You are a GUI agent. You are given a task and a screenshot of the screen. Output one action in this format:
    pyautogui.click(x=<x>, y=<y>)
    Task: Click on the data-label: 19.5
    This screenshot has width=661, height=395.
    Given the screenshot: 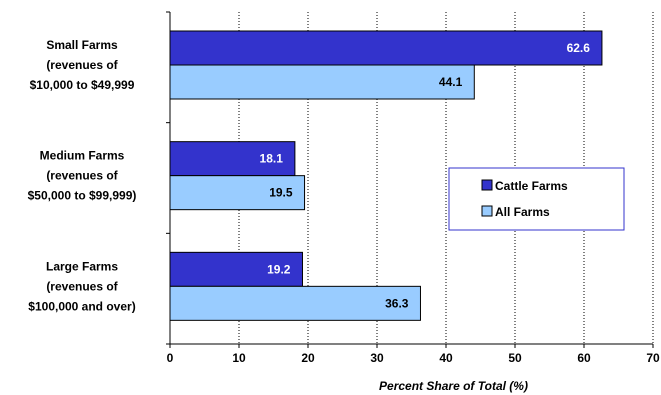 What is the action you would take?
    pyautogui.click(x=281, y=193)
    